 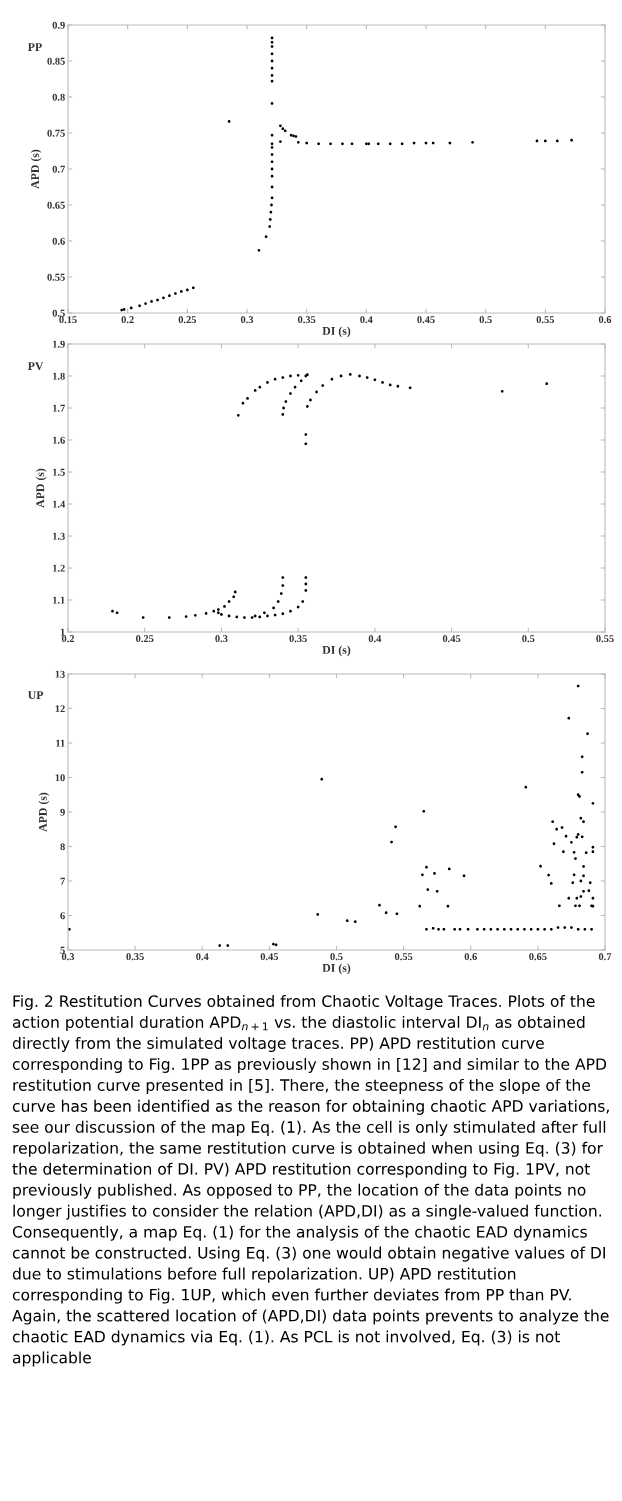 I want to click on x-tick-label: 0.7, so click(x=605, y=957).